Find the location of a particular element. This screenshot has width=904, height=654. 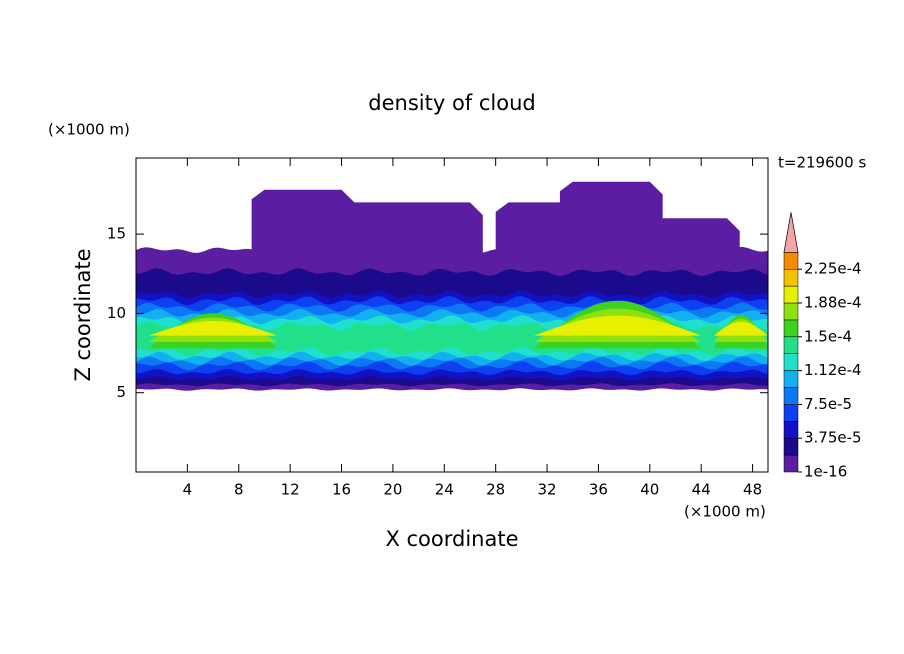

x-tick-label: 32 is located at coordinates (547, 490).